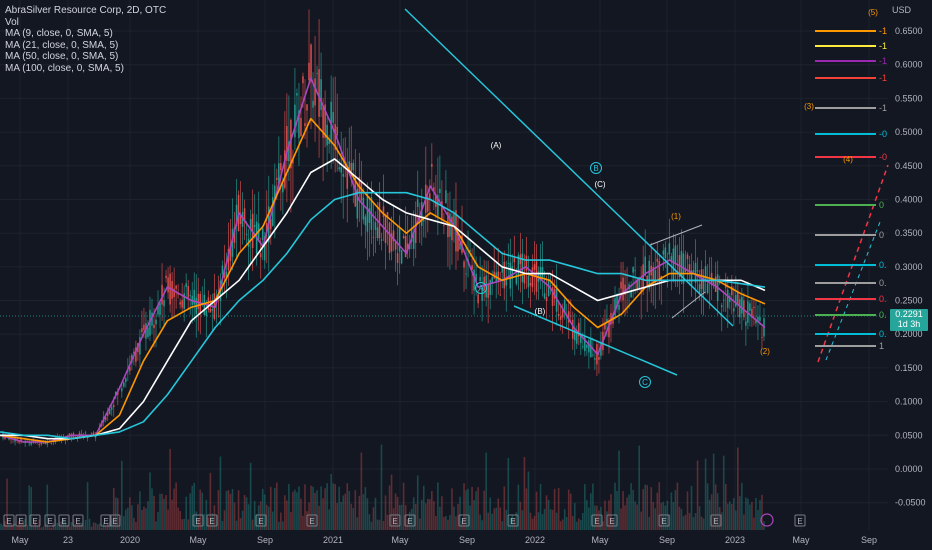 Image resolution: width=932 pixels, height=550 pixels. Describe the element at coordinates (265, 540) in the screenshot. I see `time-tick-label: Sep` at that location.